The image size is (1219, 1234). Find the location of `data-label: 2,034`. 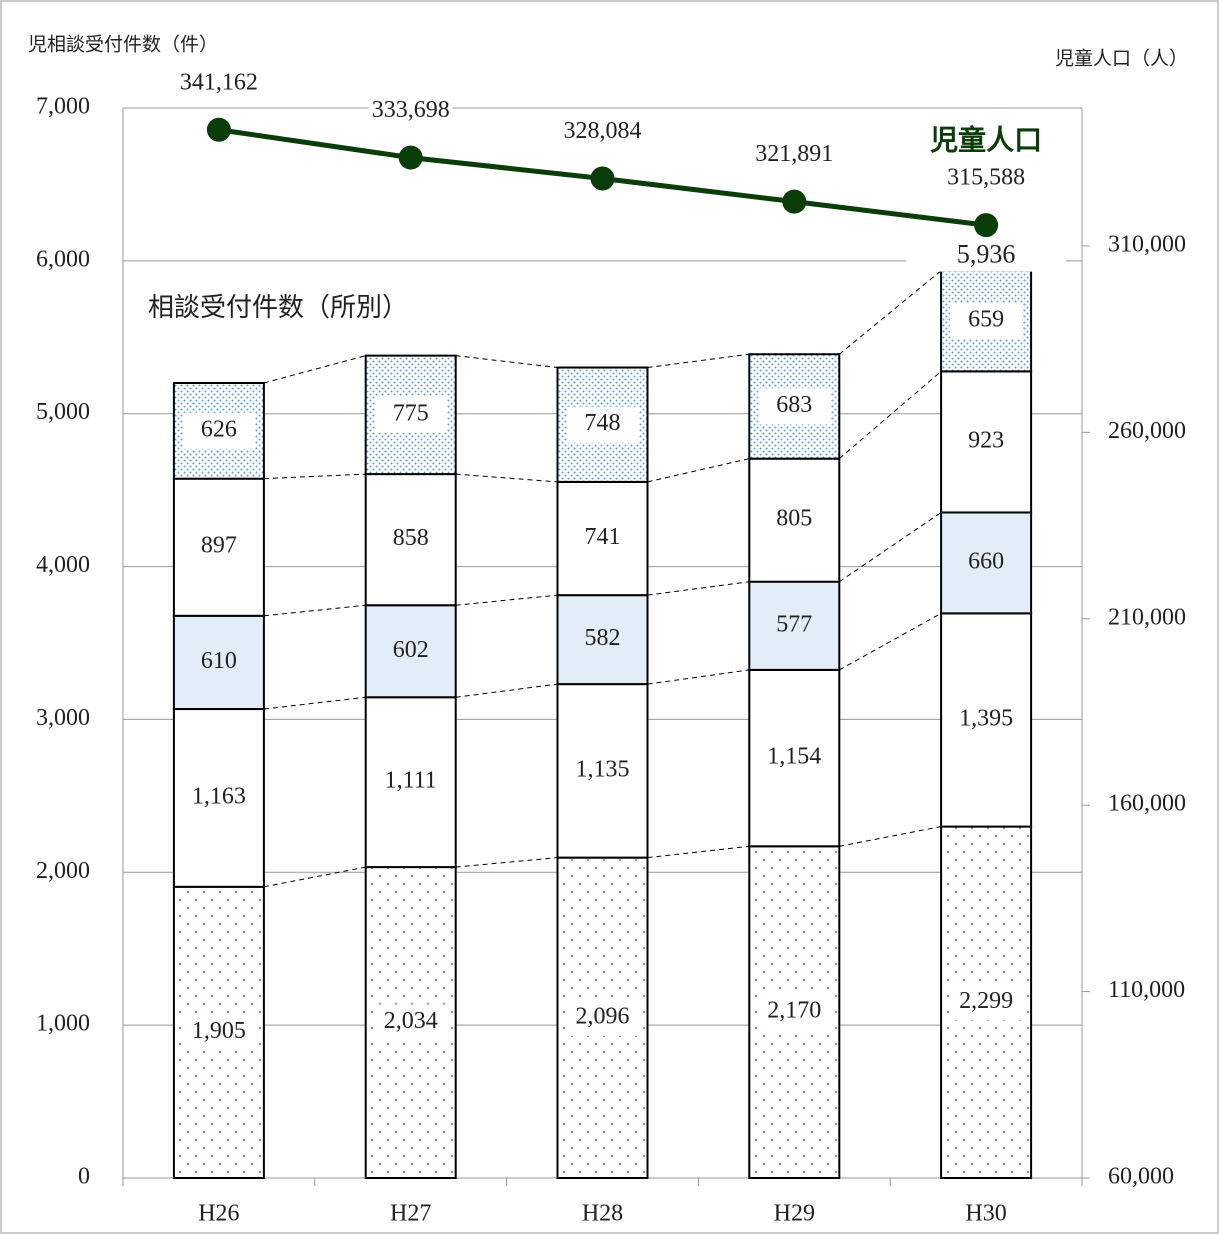

data-label: 2,034 is located at coordinates (411, 1021).